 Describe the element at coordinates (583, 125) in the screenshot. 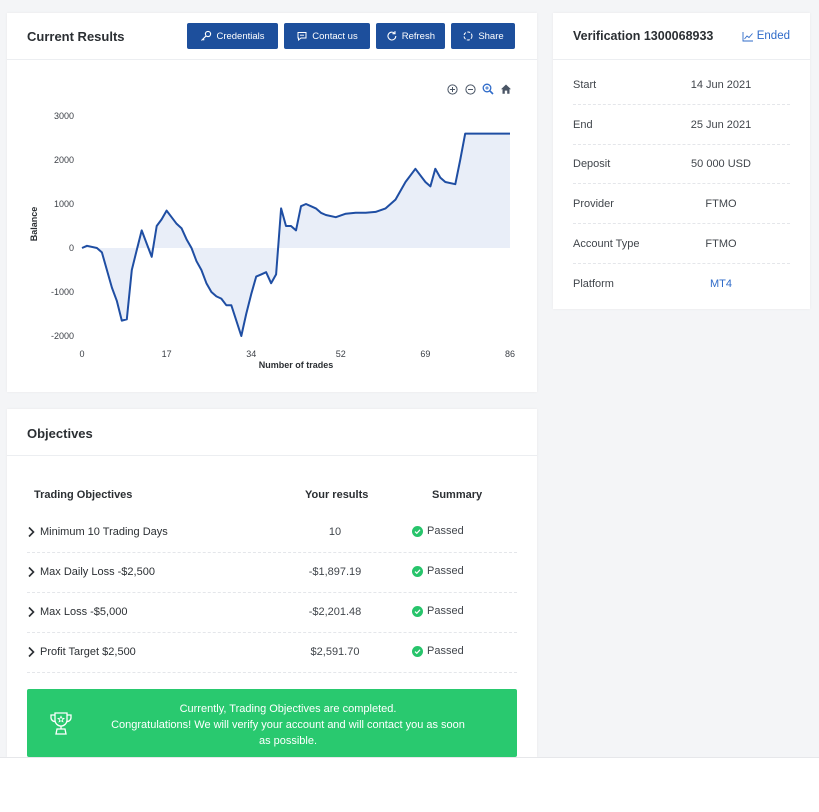

I see `info-label: End` at that location.